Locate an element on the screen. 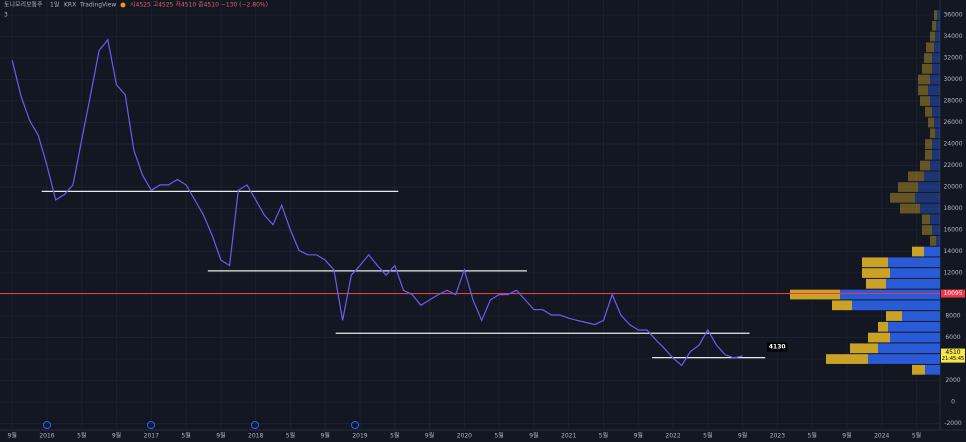  y-tick-label: 26000 is located at coordinates (952, 122).